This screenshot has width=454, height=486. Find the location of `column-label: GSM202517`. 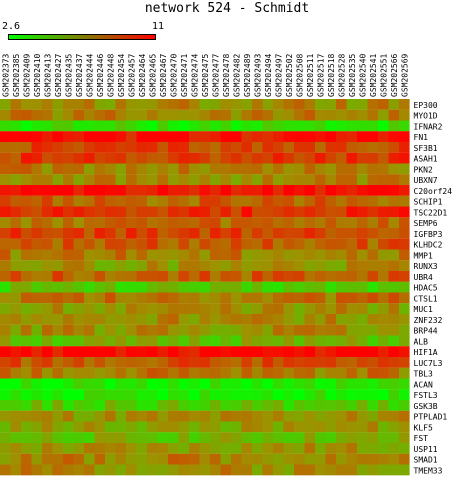

column-label: GSM202517 is located at coordinates (320, 75).